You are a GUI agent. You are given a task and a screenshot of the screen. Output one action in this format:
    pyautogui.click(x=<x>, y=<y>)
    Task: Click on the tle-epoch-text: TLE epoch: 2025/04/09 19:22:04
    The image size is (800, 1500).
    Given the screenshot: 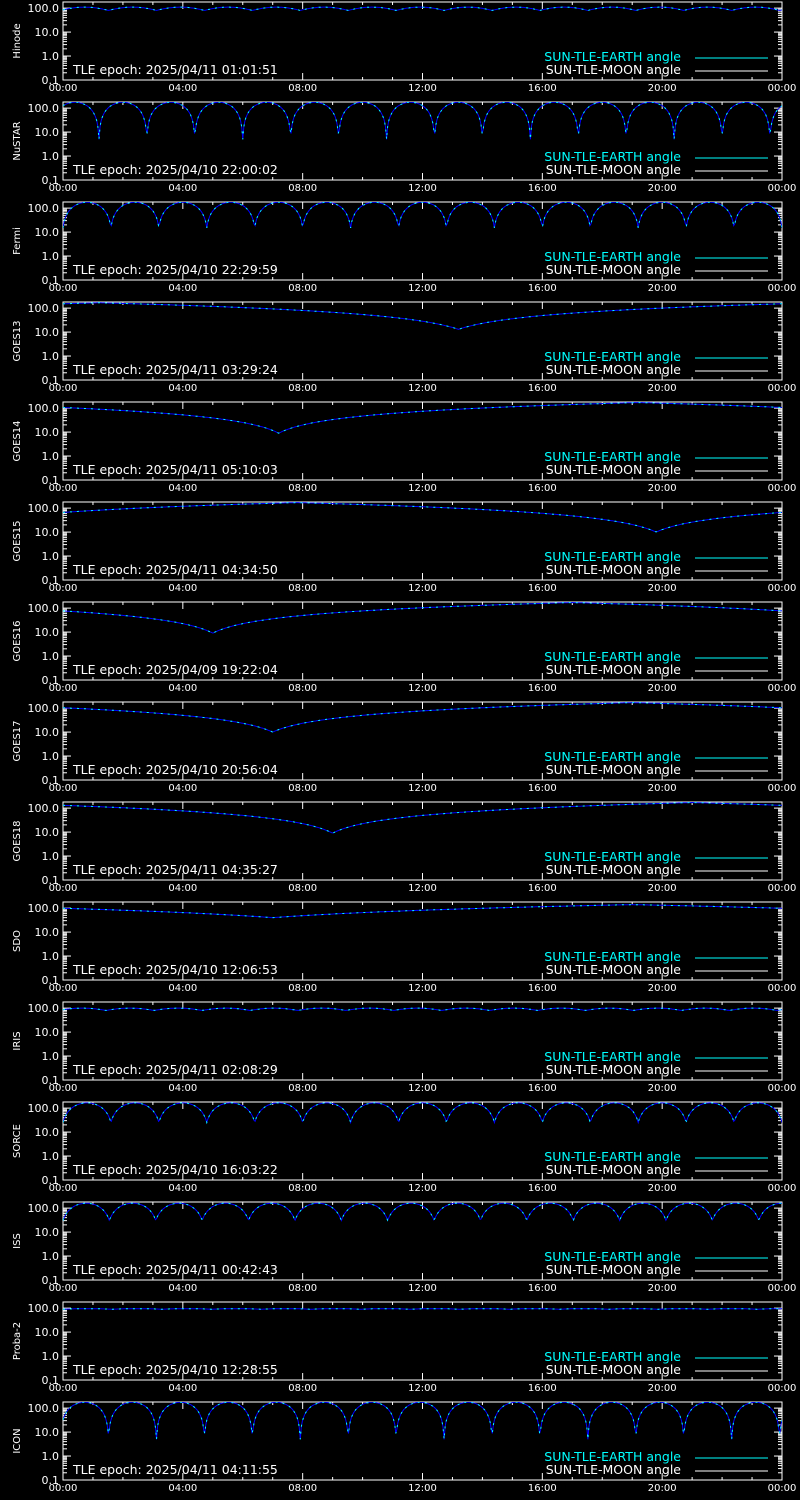 What is the action you would take?
    pyautogui.click(x=175, y=669)
    